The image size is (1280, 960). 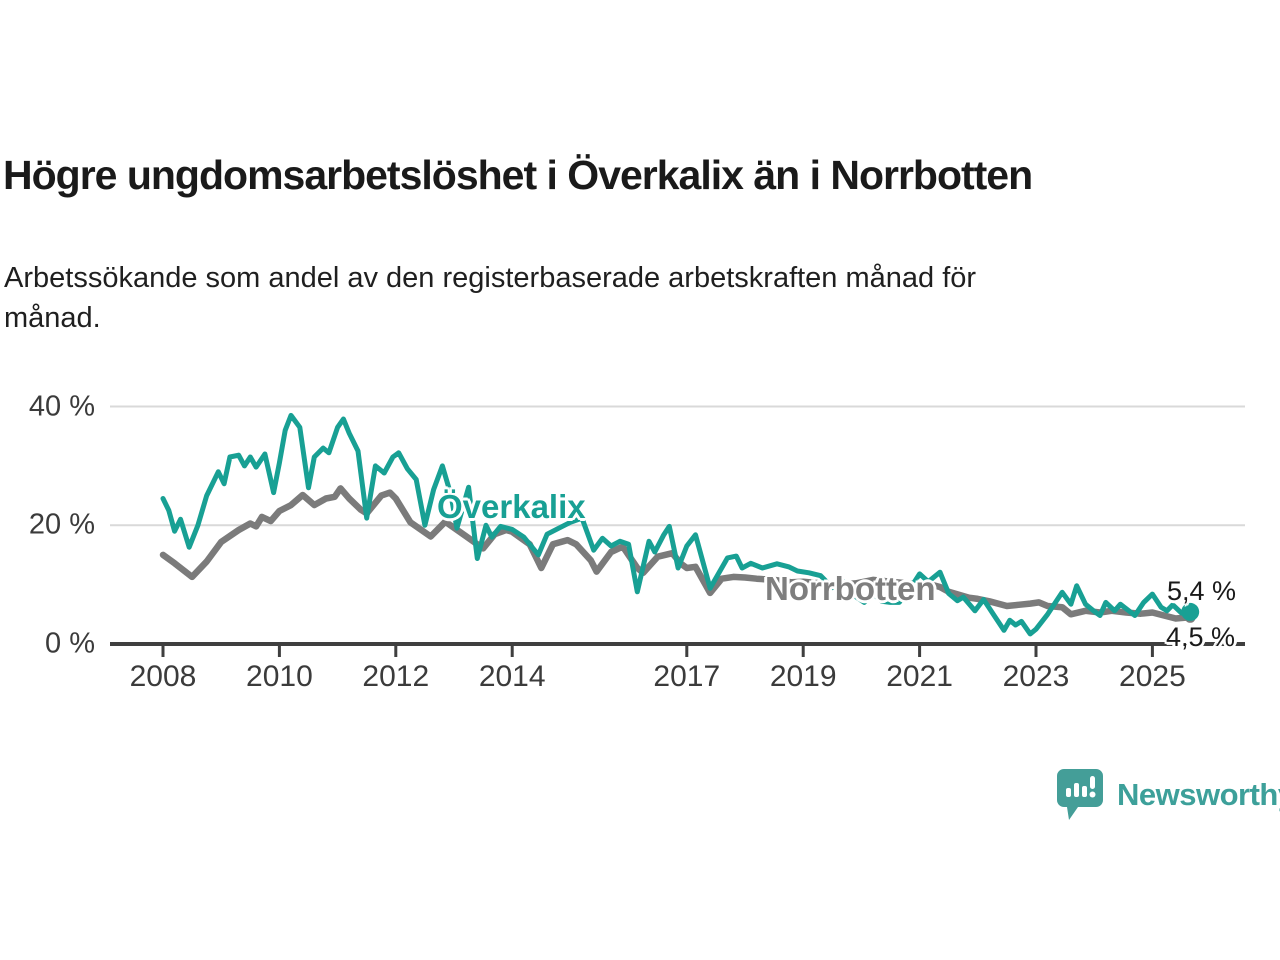 I want to click on x-tick-label-2025: 2025, so click(x=1152, y=676).